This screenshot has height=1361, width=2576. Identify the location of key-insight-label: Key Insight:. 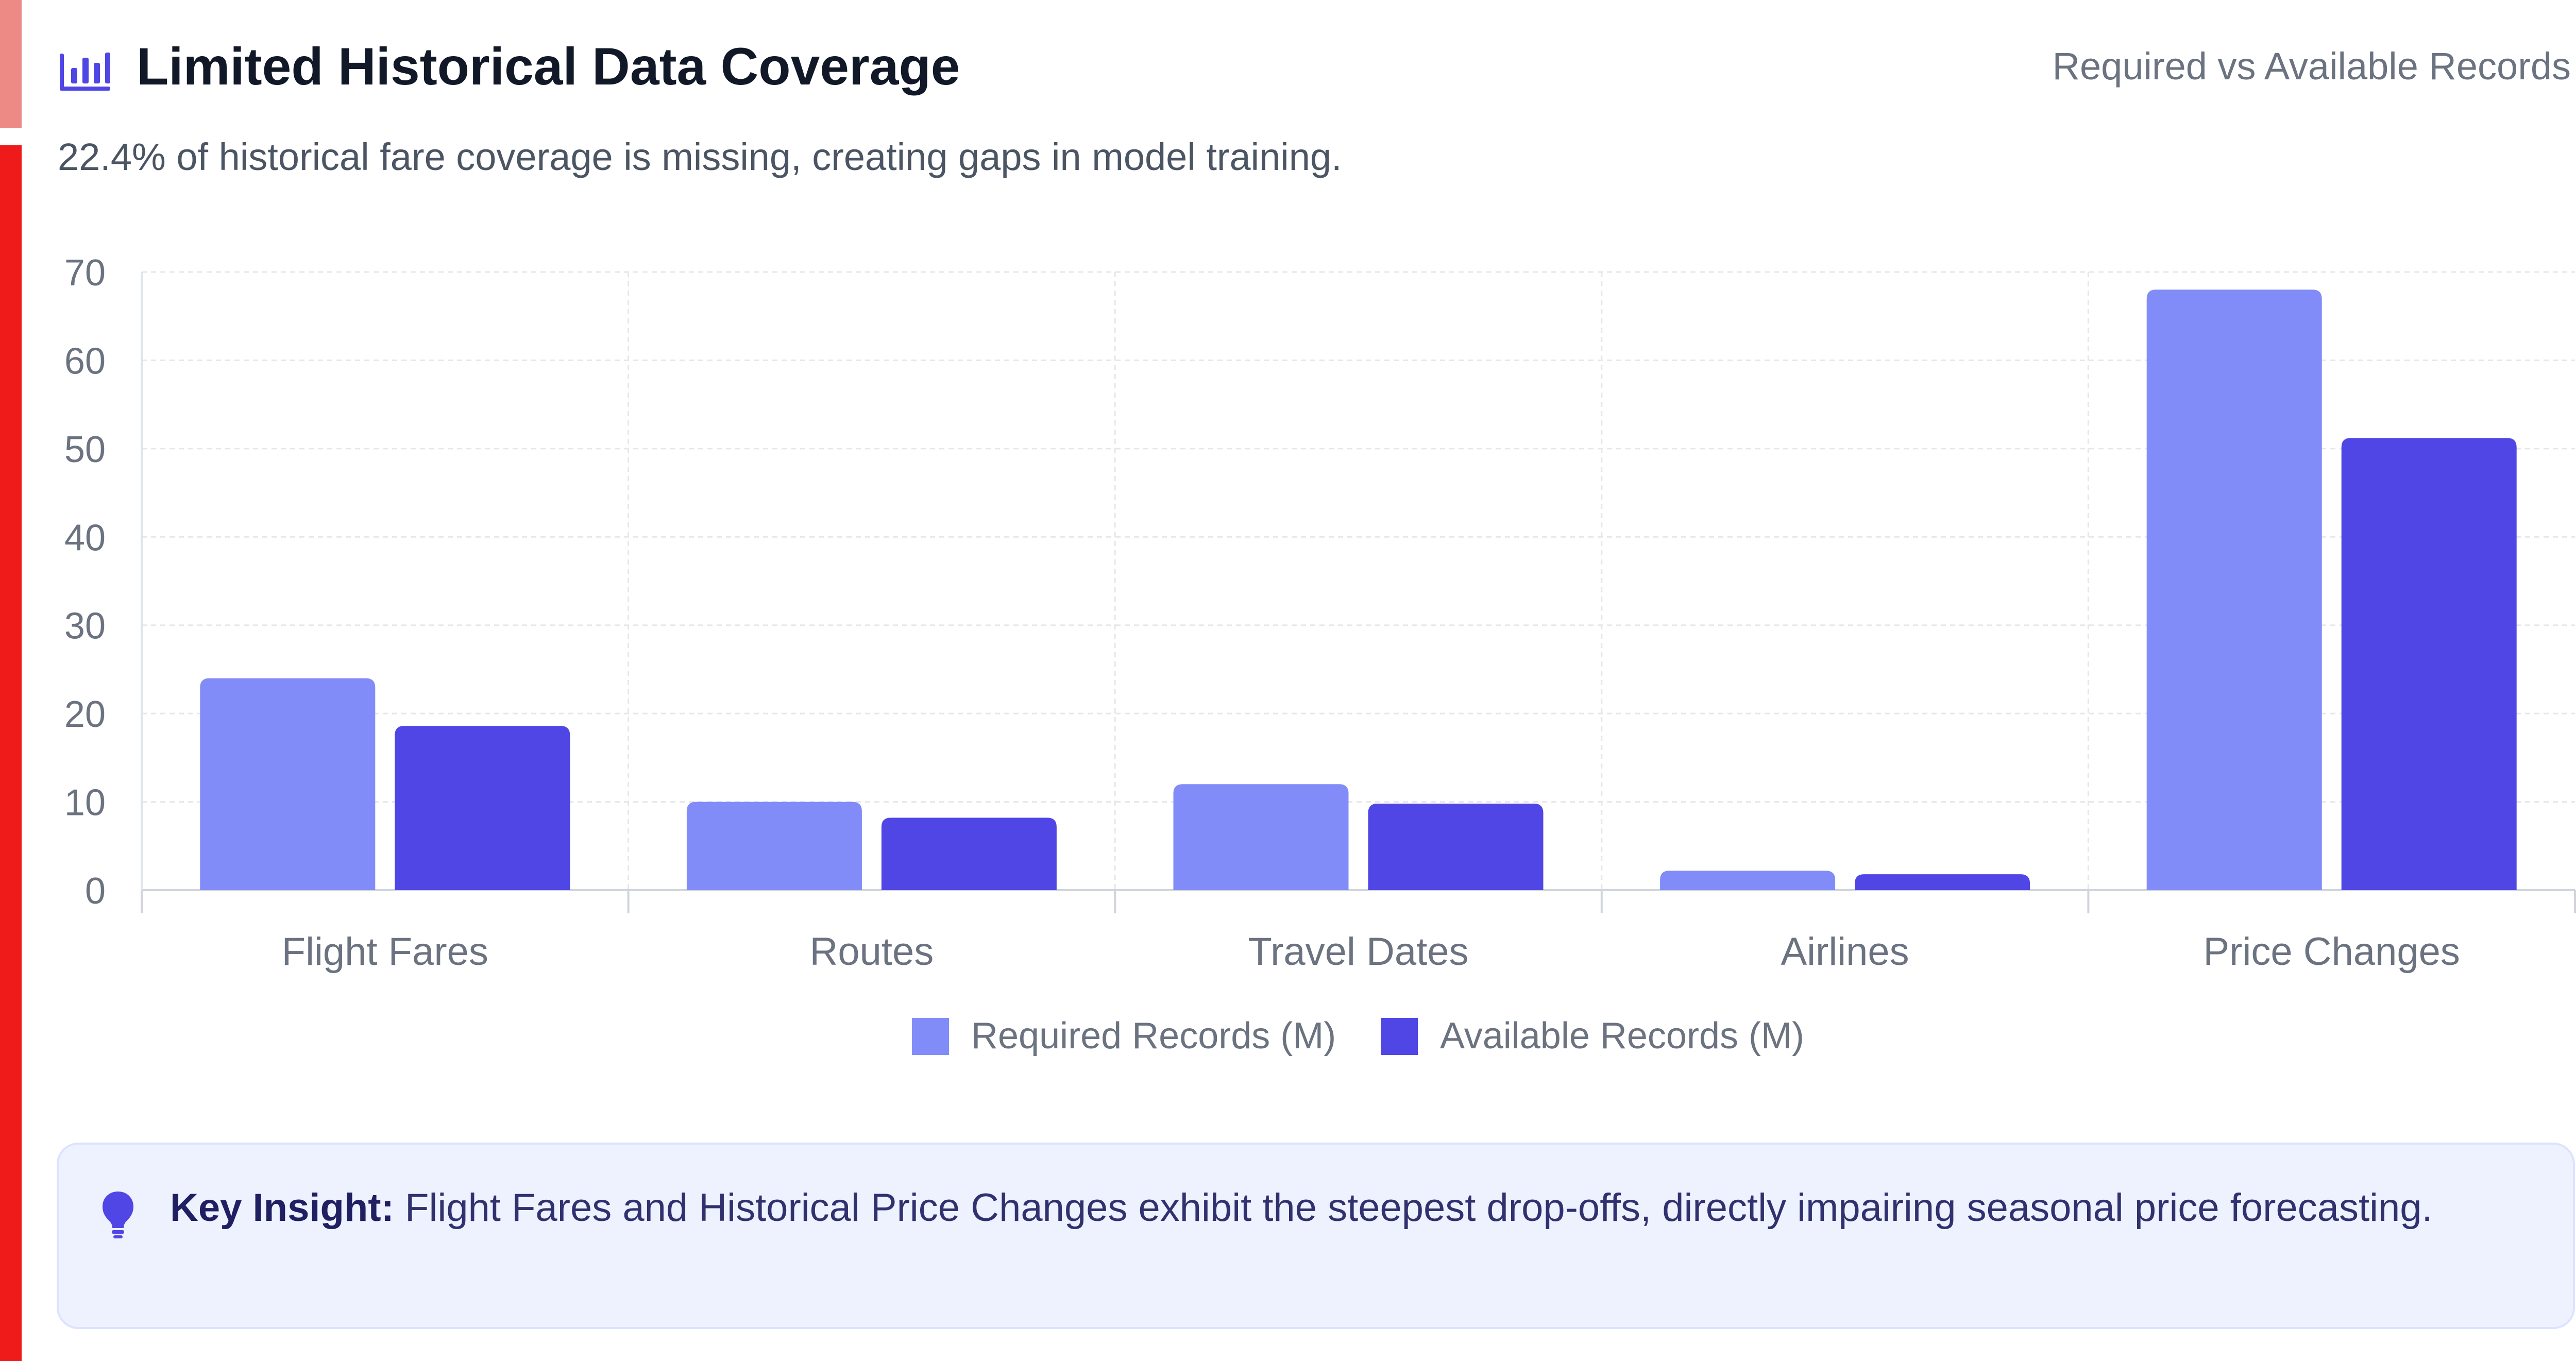
(282, 1208).